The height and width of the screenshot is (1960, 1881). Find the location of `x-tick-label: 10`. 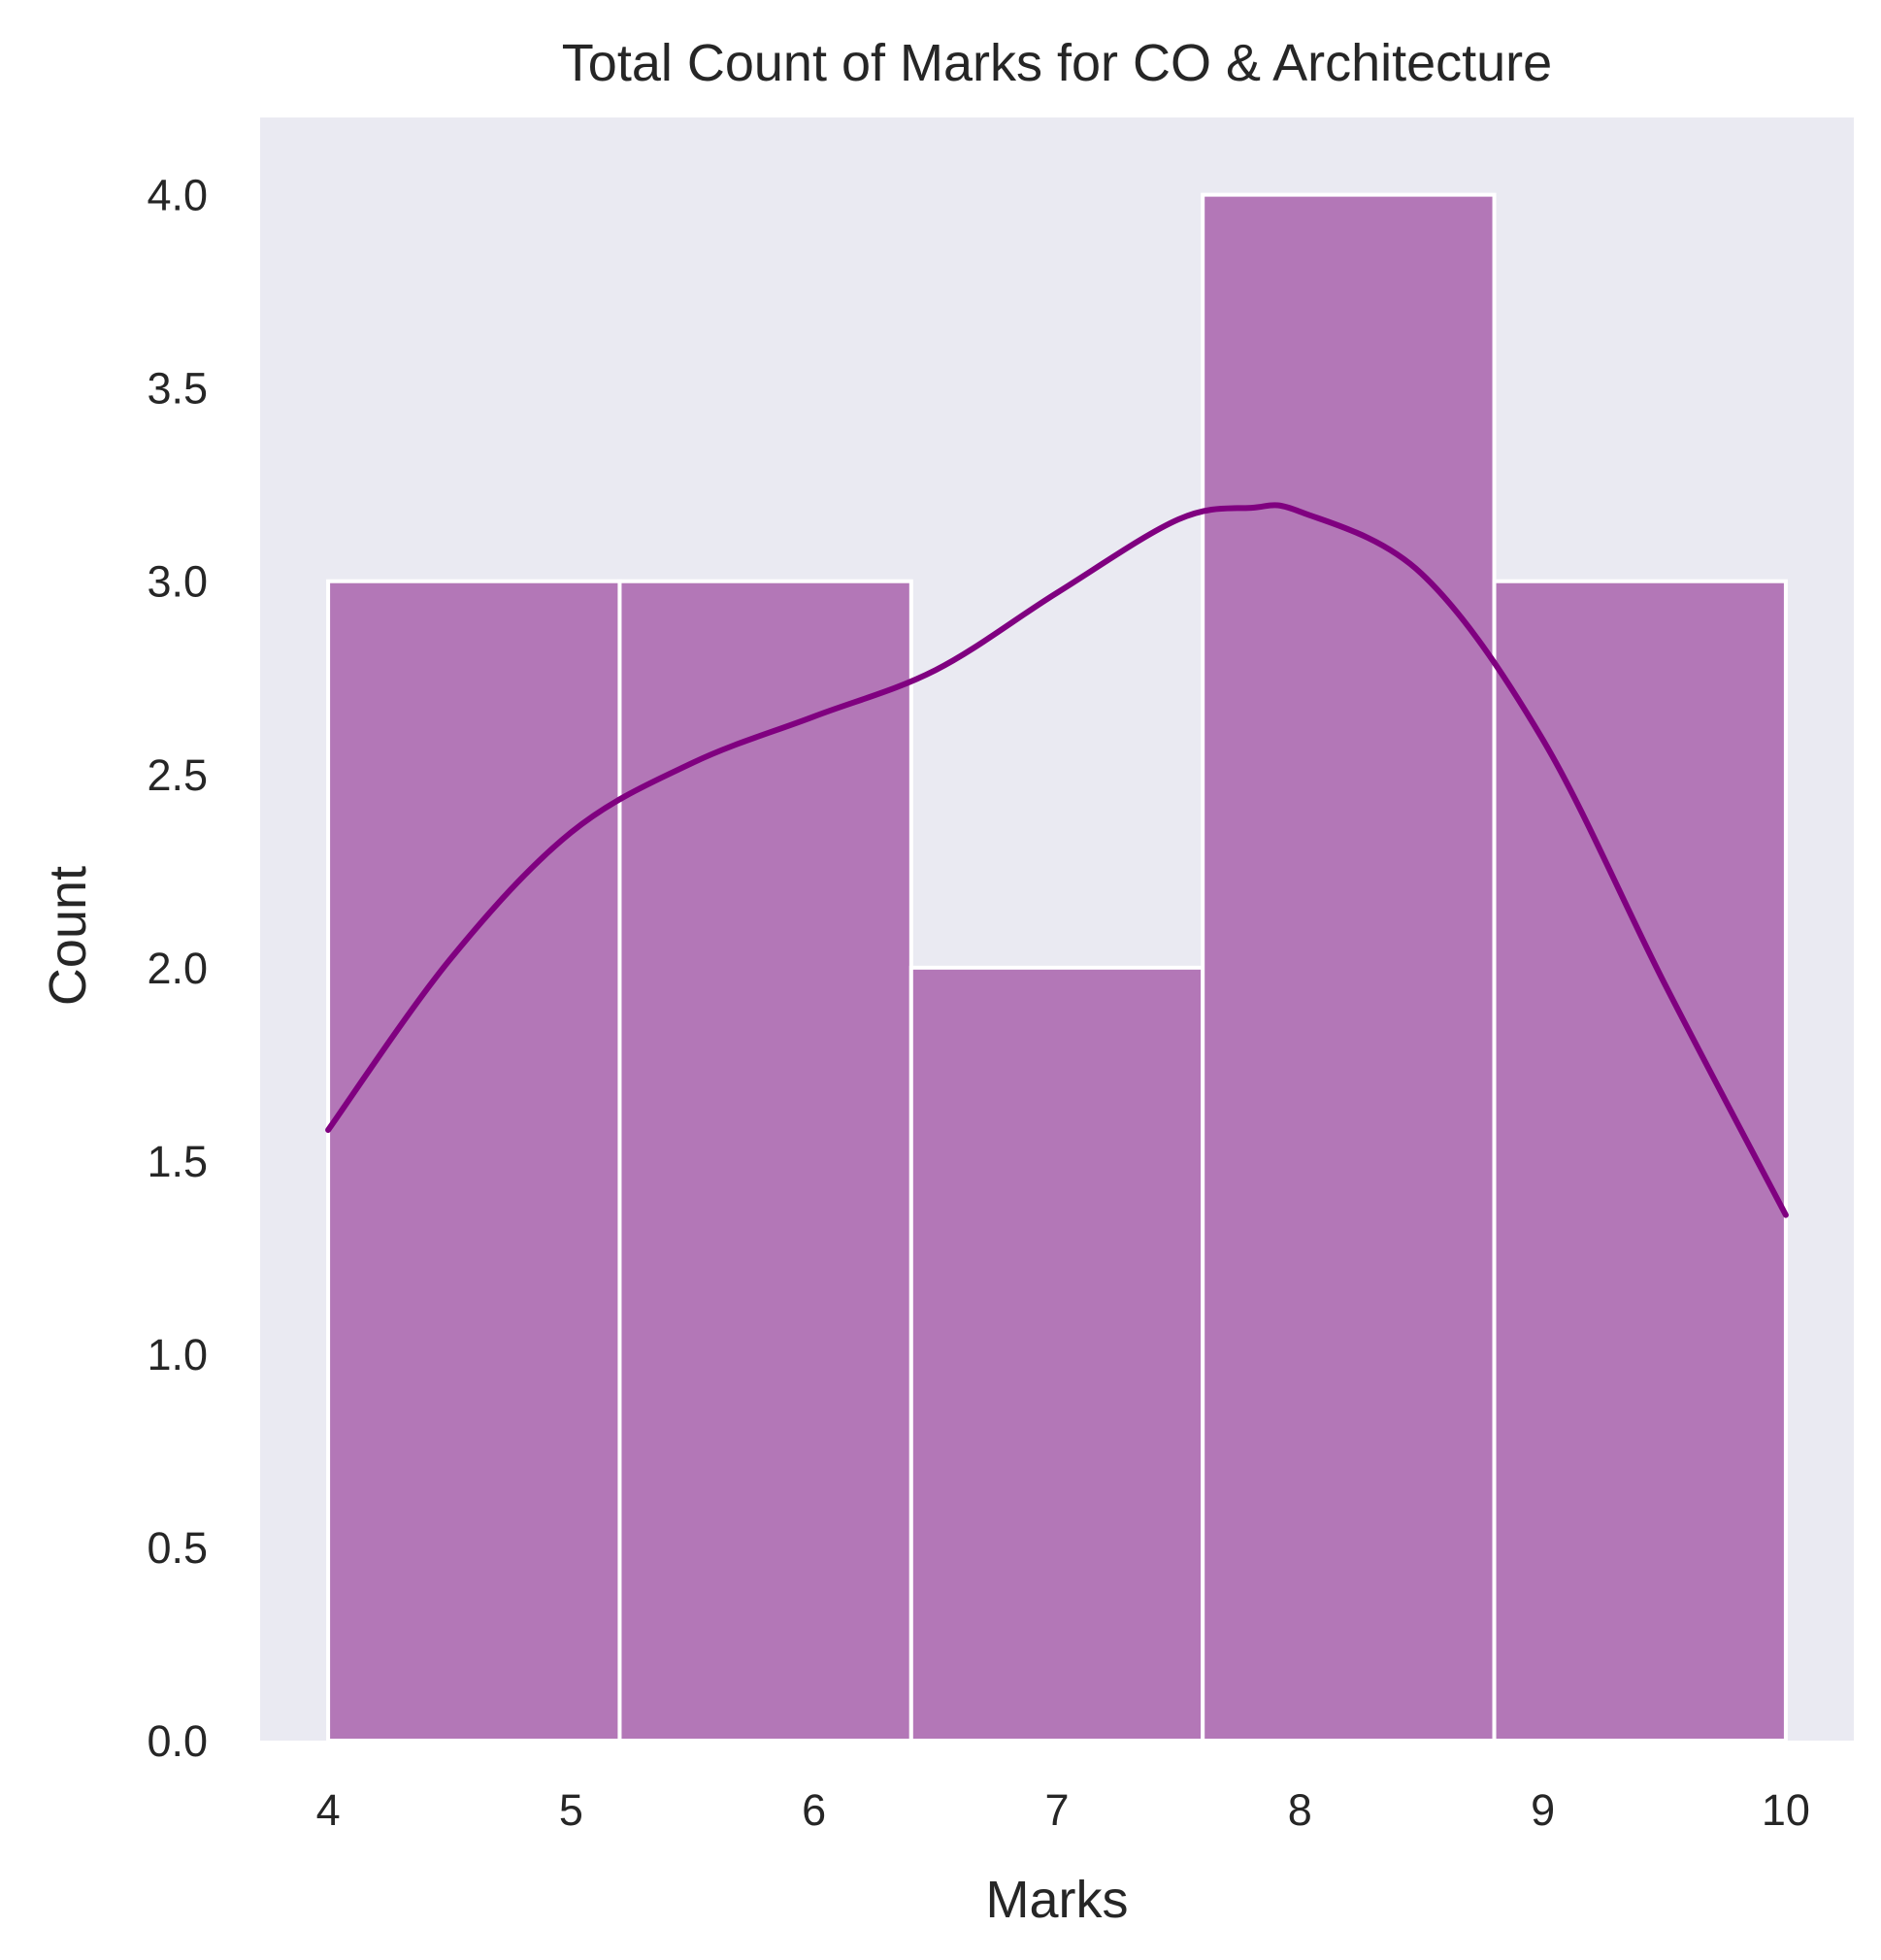

x-tick-label: 10 is located at coordinates (1786, 1810).